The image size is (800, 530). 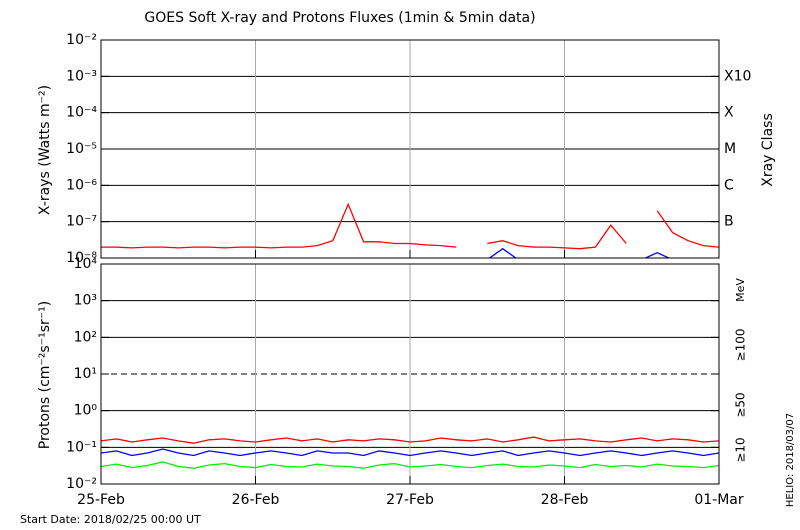 What do you see at coordinates (86, 411) in the screenshot?
I see `y-tick-label: 10⁰` at bounding box center [86, 411].